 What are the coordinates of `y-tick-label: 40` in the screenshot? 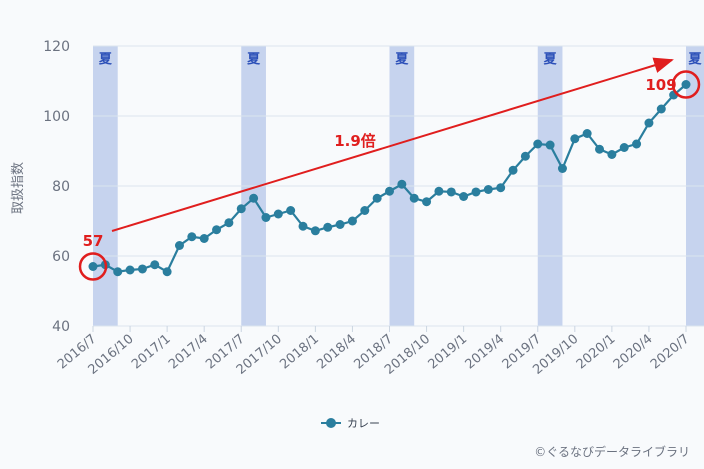 It's located at (61, 327).